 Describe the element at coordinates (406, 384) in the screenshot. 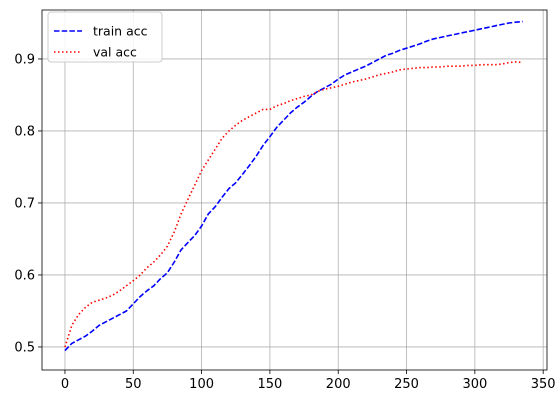

I see `x-tick-label: 250` at that location.